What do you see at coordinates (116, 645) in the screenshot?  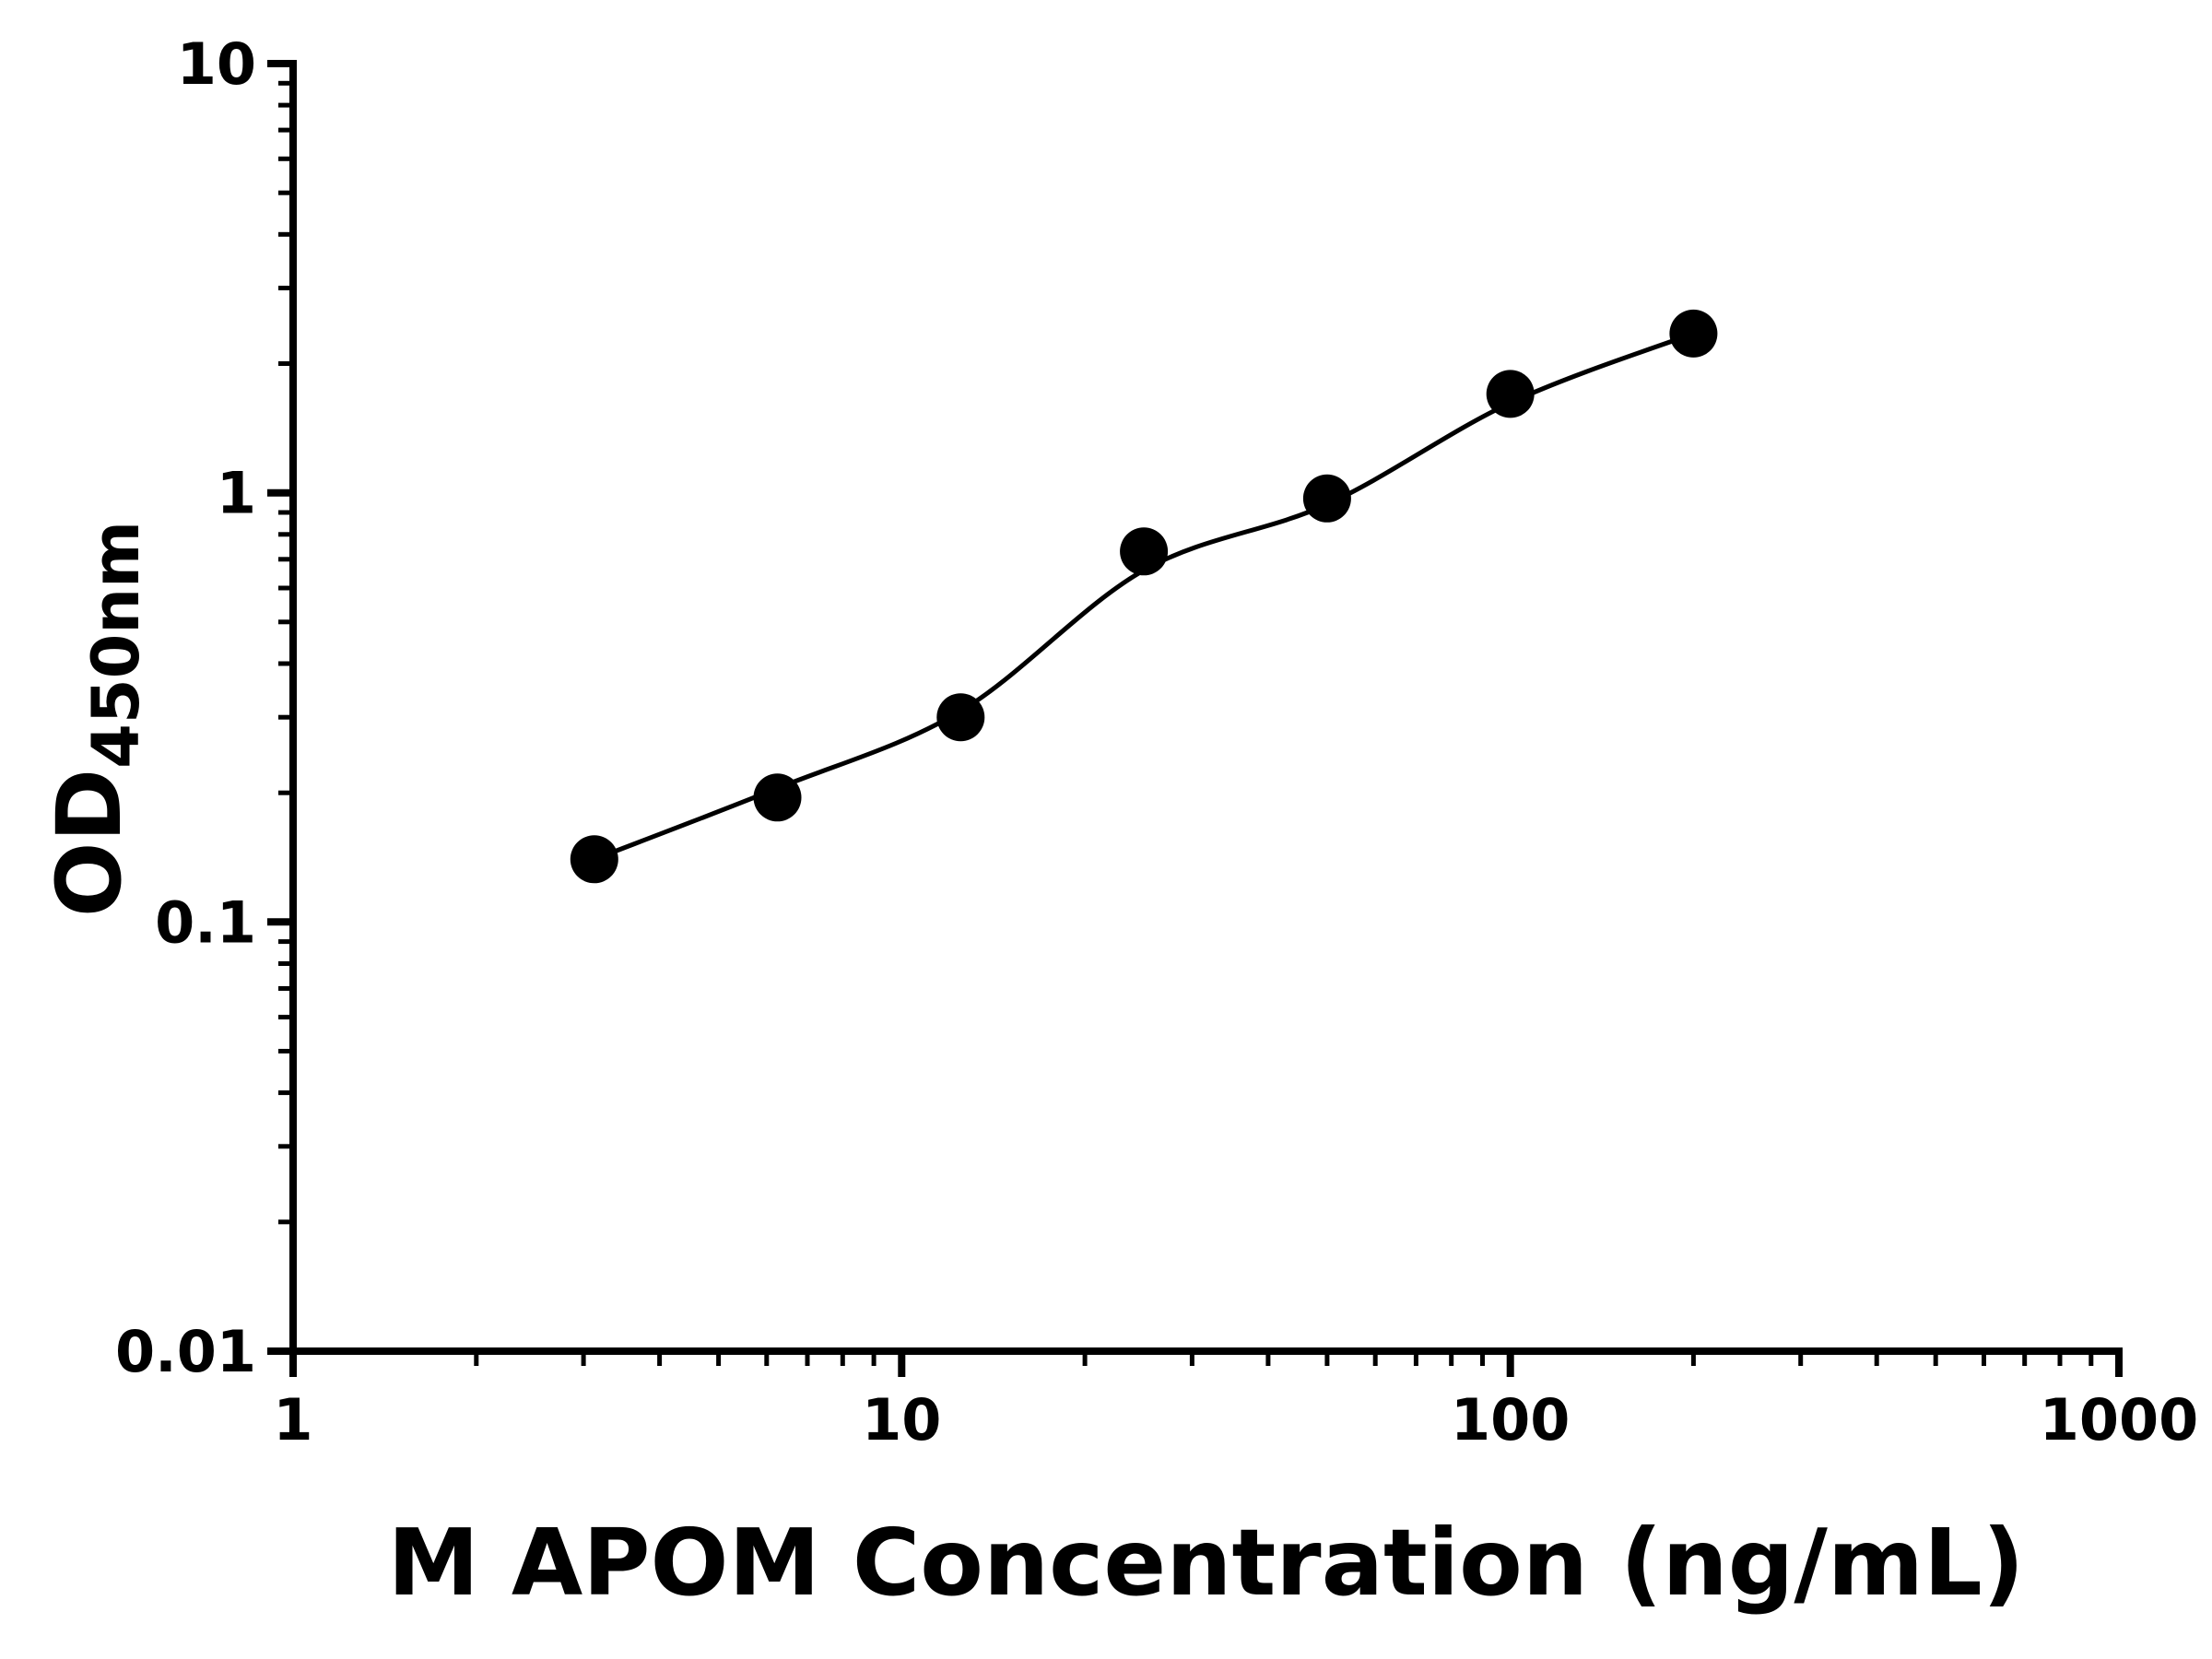 I see `y-axis-title-subscript: 450nm` at bounding box center [116, 645].